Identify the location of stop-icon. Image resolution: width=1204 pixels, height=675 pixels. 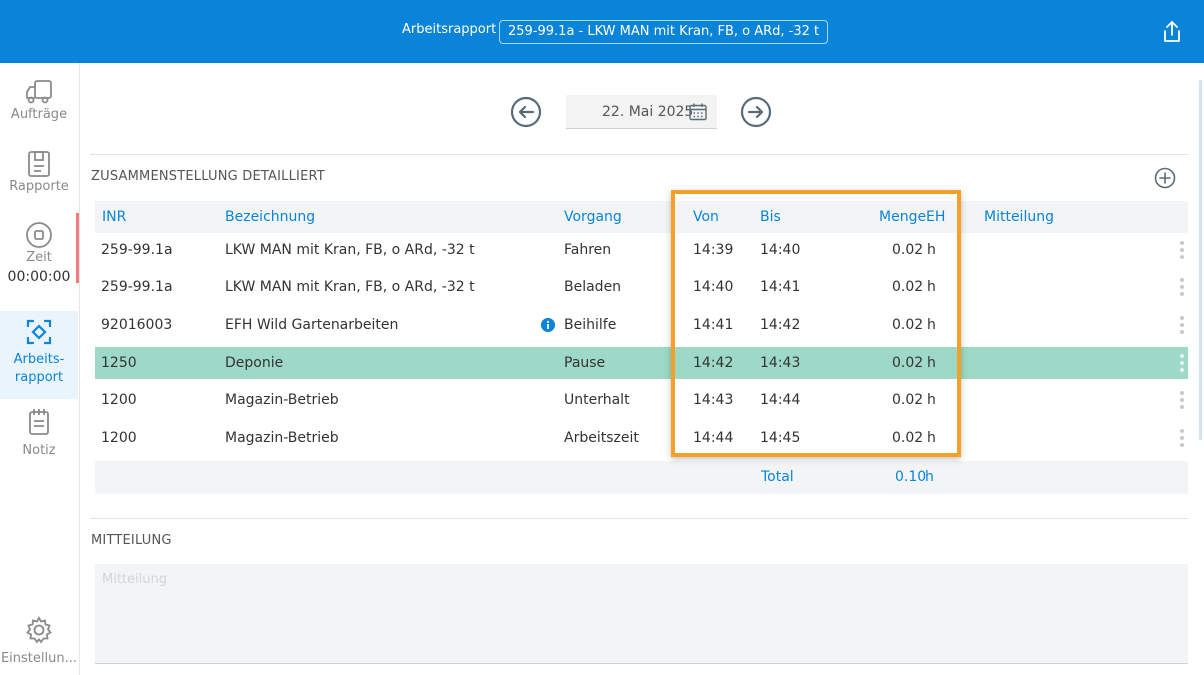
(39, 235).